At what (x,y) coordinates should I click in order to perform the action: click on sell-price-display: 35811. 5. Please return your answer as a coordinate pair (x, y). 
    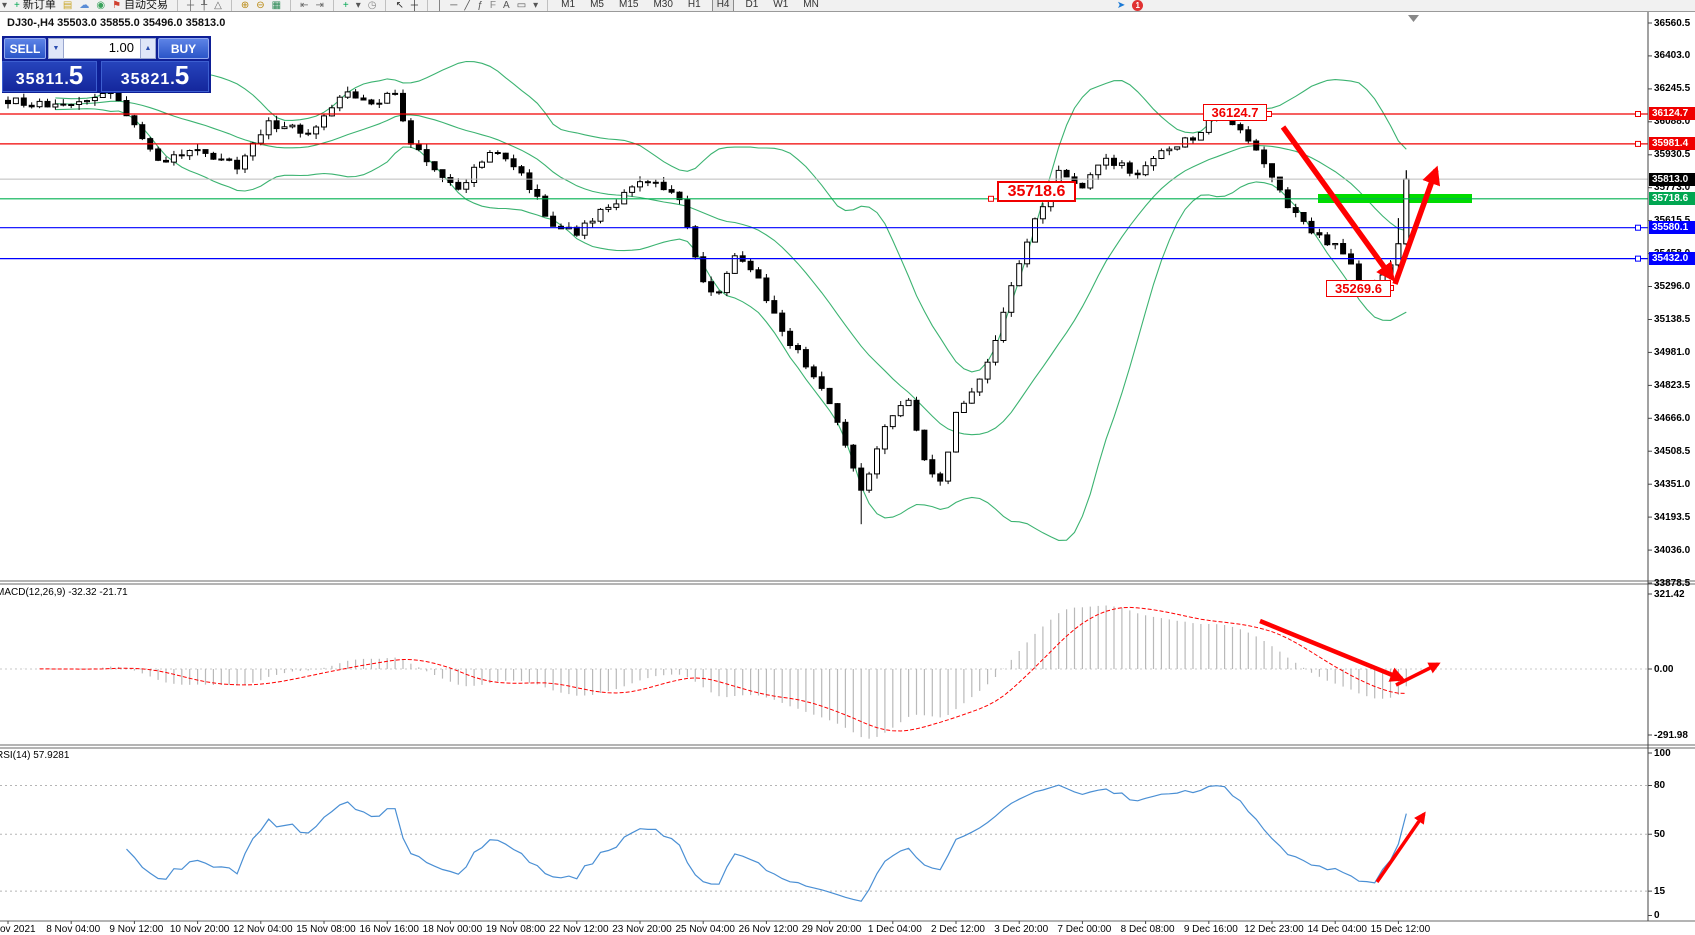
    Looking at the image, I should click on (49, 76).